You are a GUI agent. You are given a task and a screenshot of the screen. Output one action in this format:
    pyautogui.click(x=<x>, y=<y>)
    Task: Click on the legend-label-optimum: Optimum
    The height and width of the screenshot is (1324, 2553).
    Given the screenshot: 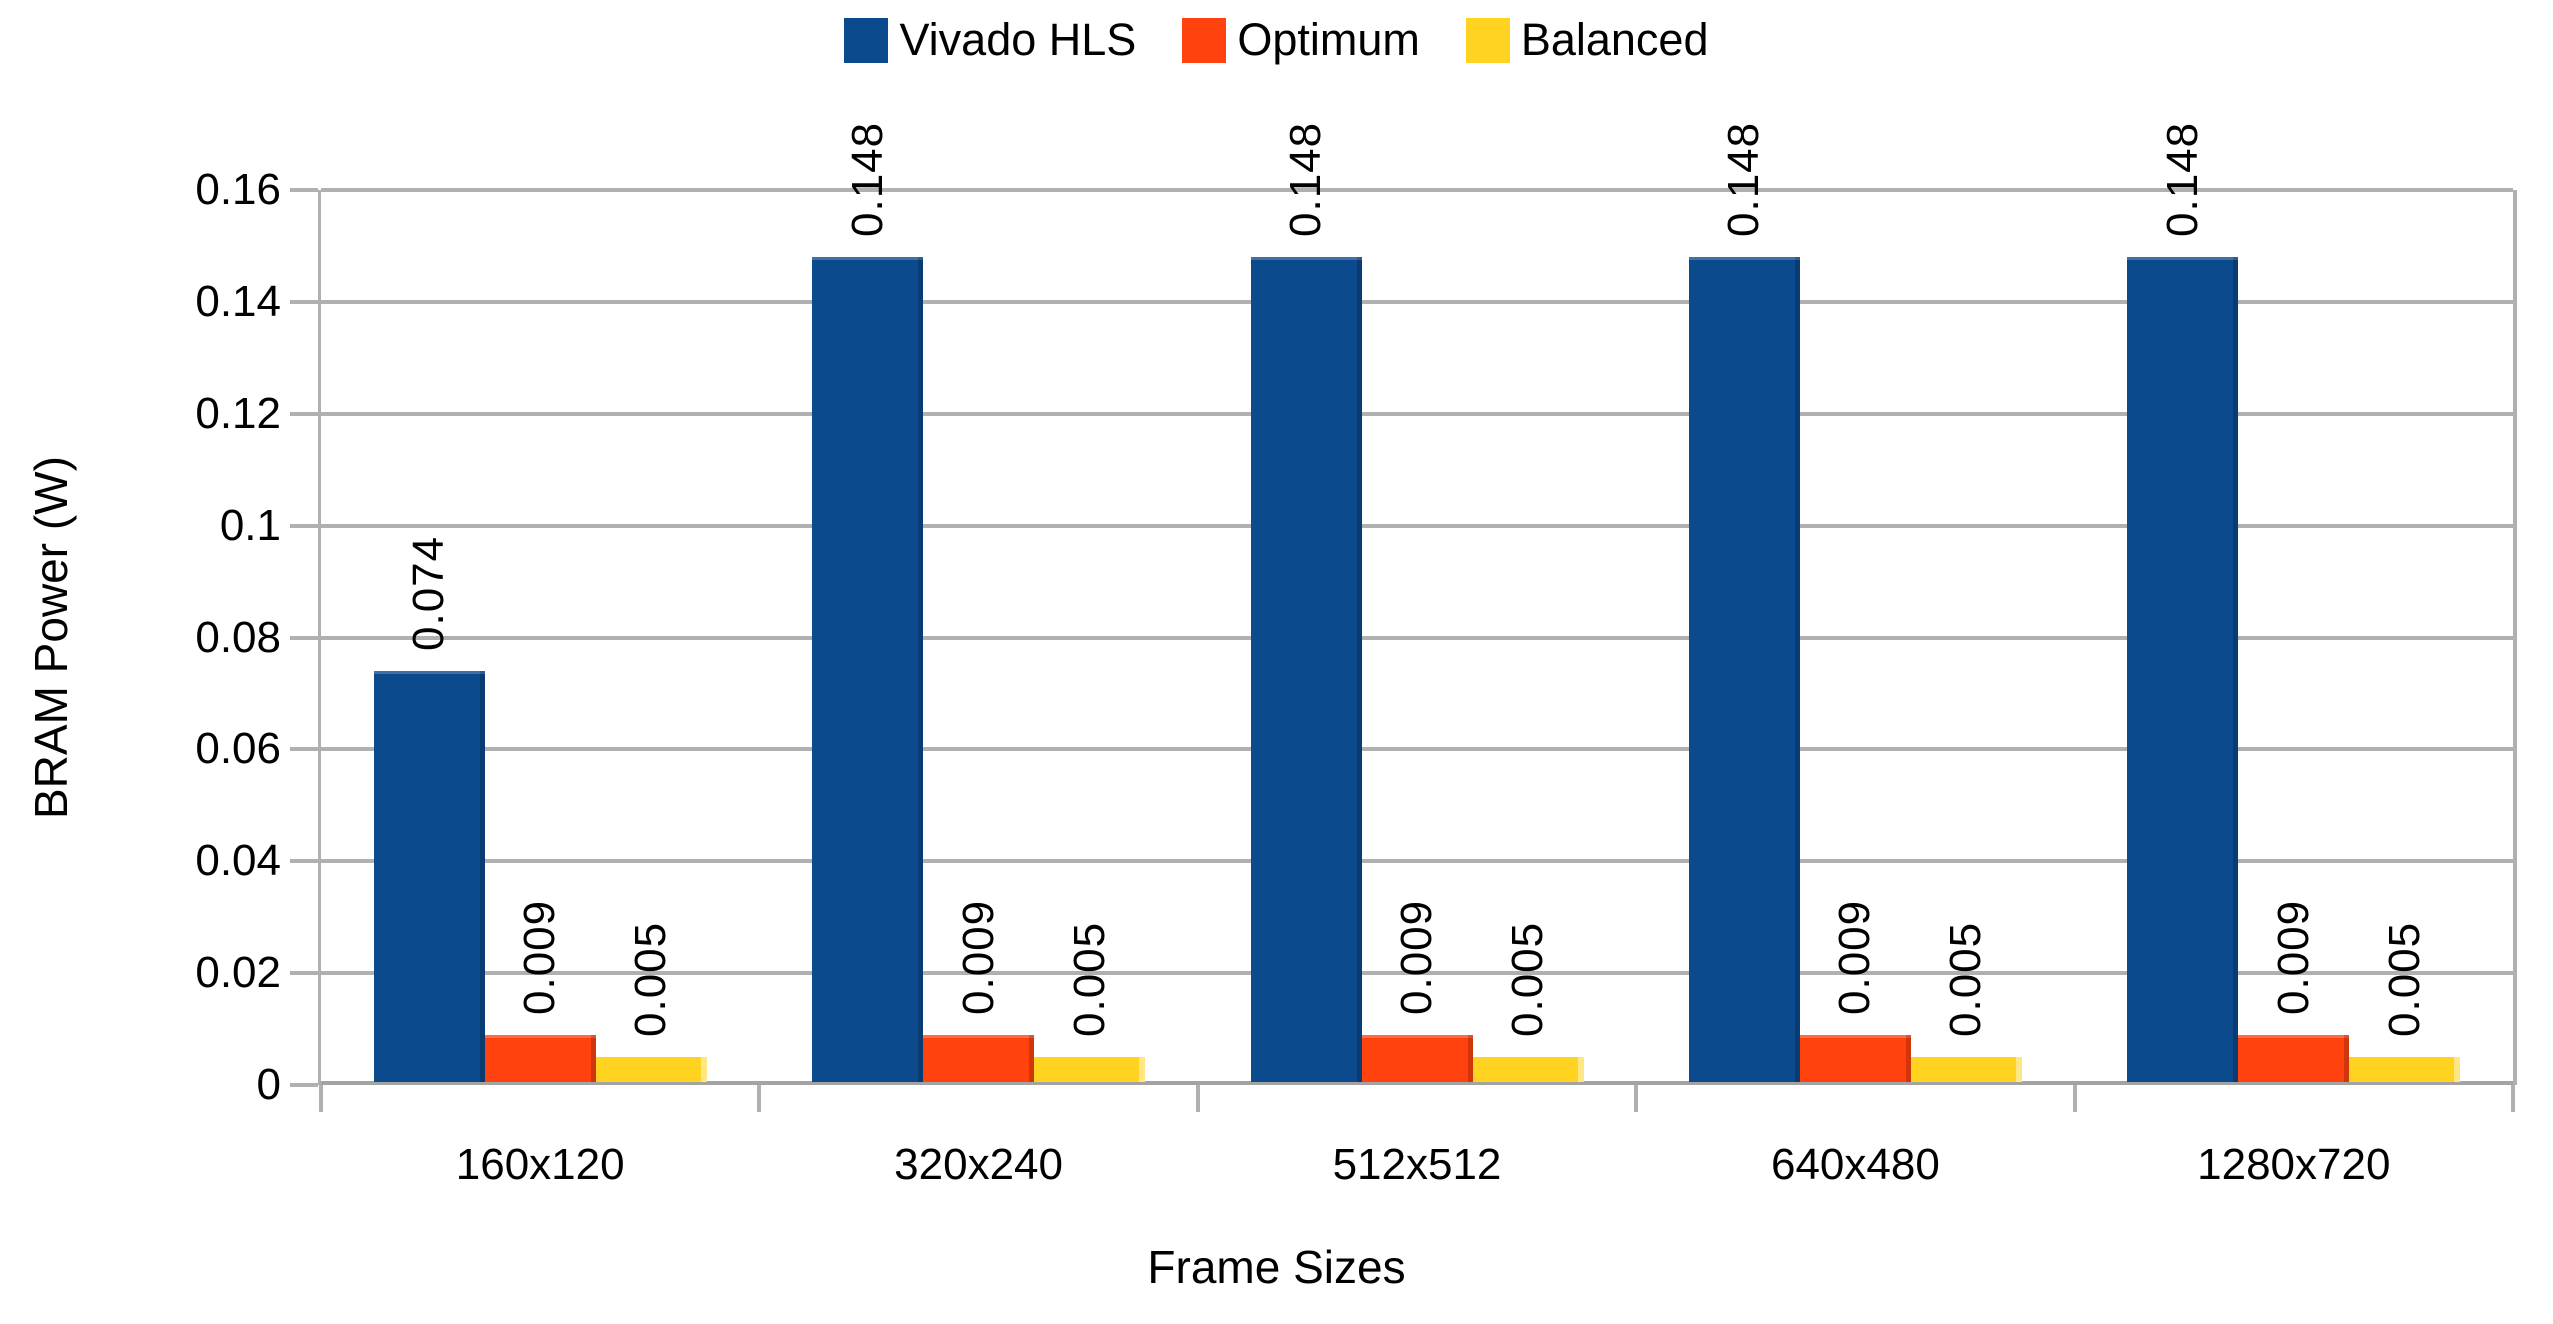 What is the action you would take?
    pyautogui.click(x=1328, y=39)
    